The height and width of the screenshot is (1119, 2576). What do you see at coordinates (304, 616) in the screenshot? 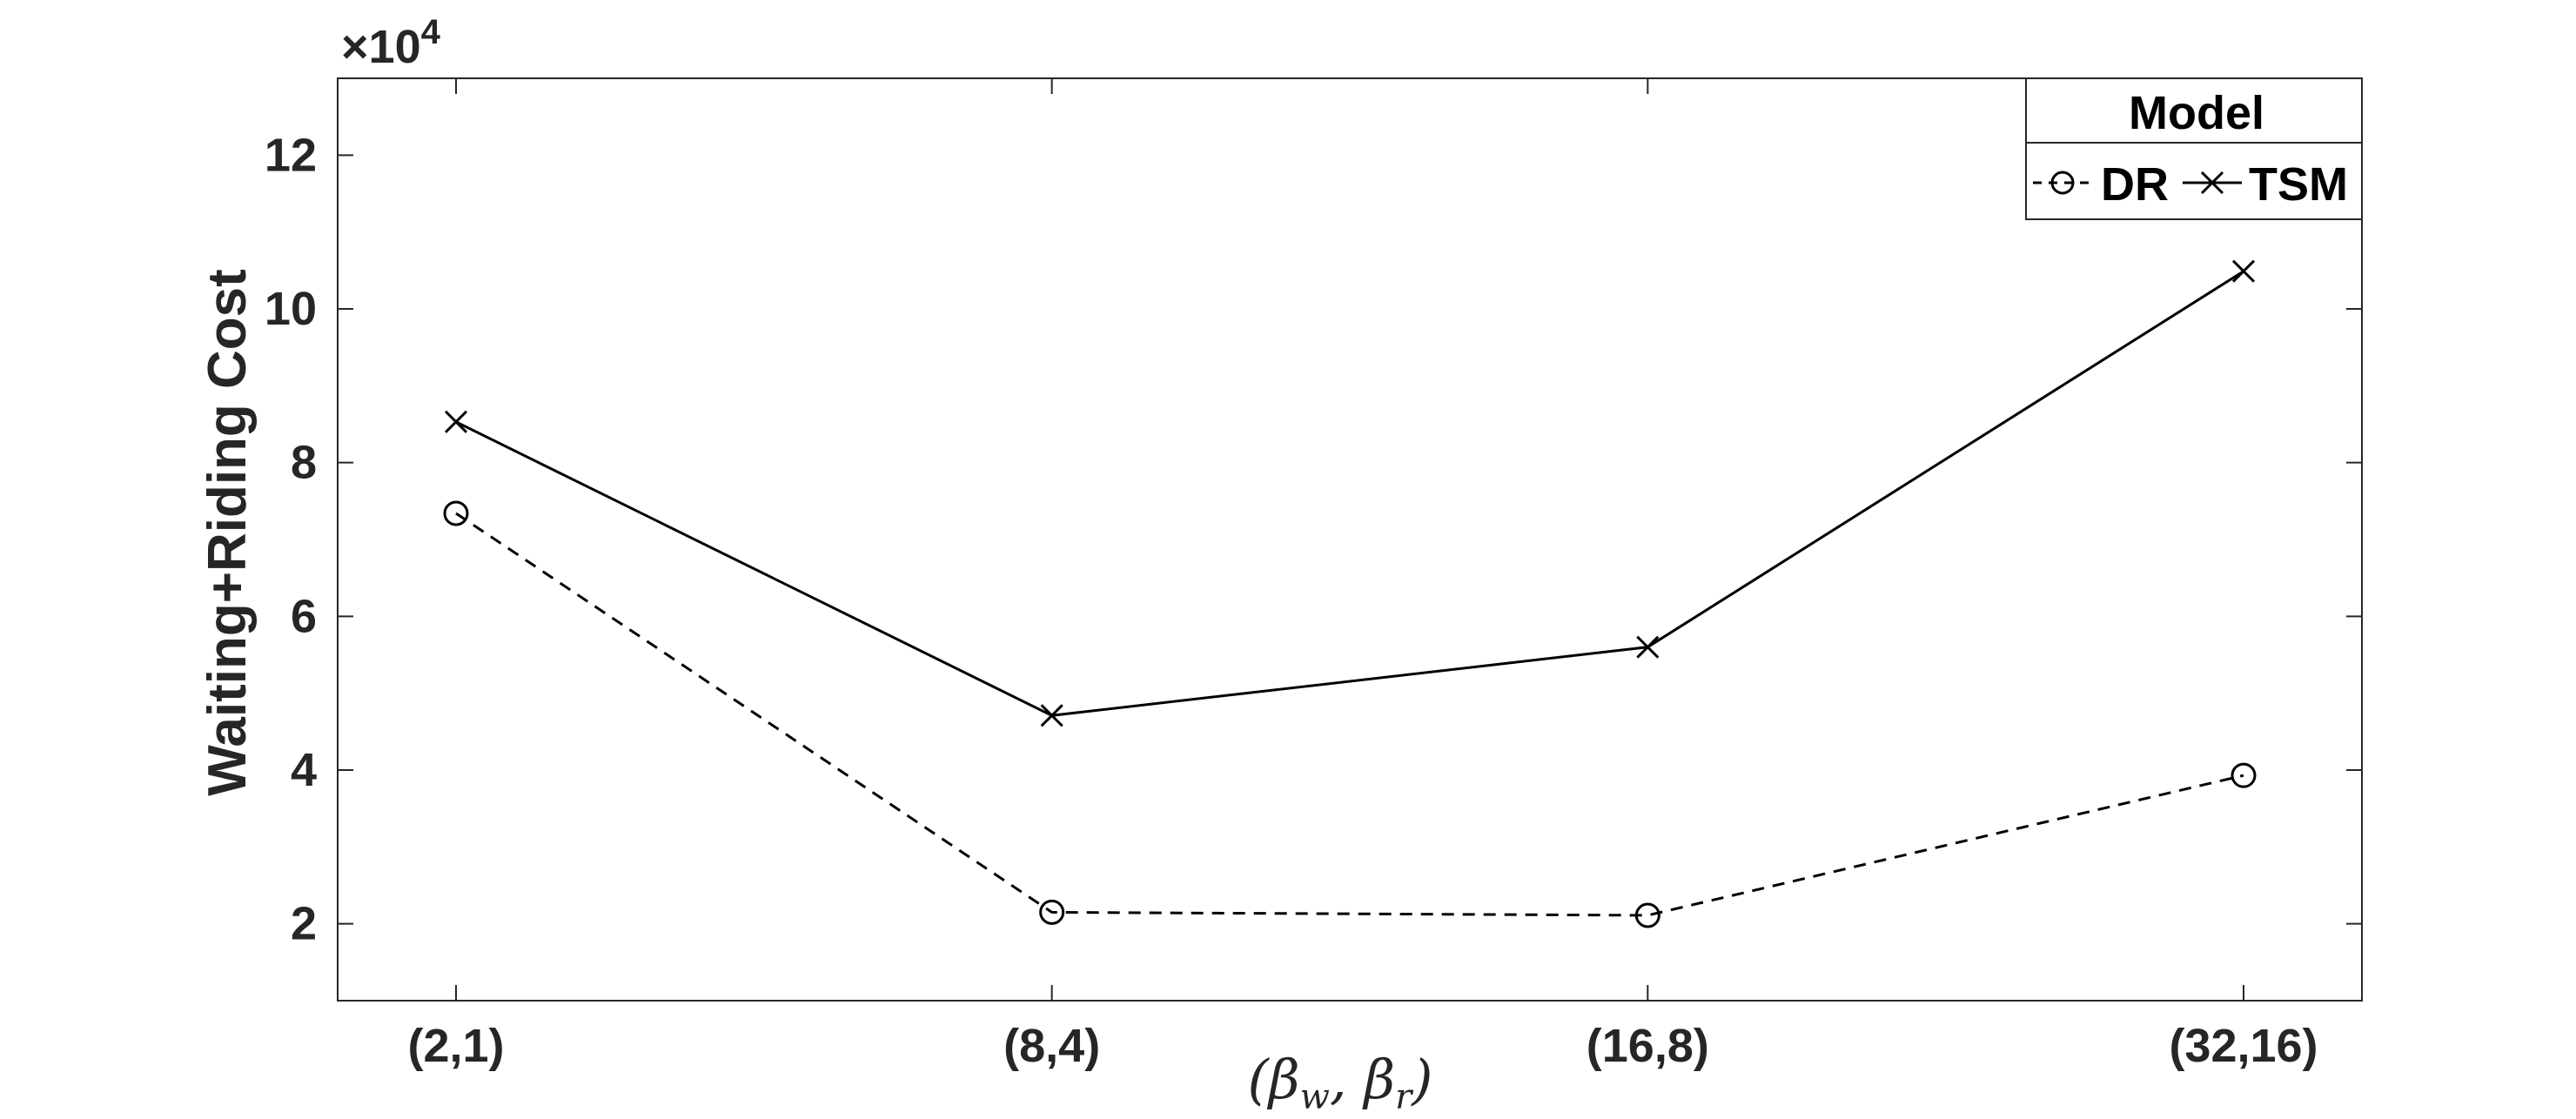
I see `y-tick-label: 6` at bounding box center [304, 616].